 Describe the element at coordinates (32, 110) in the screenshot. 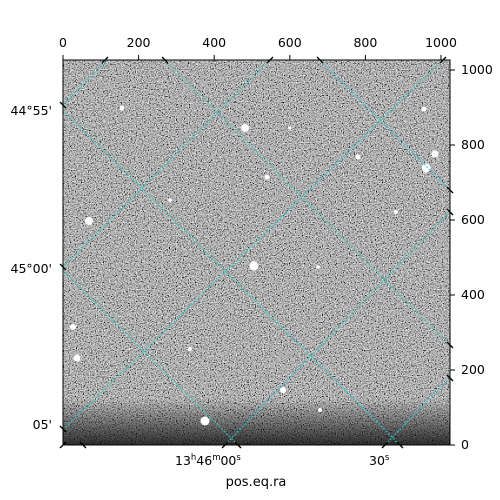

I see `dec-tick-label: 44°55'` at that location.